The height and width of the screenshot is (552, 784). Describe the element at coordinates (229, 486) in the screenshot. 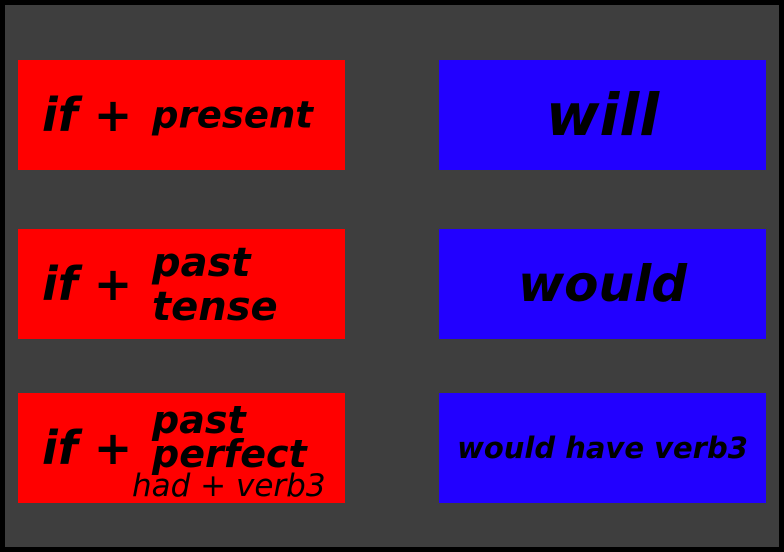

I see `condition-note: had + verb3` at that location.